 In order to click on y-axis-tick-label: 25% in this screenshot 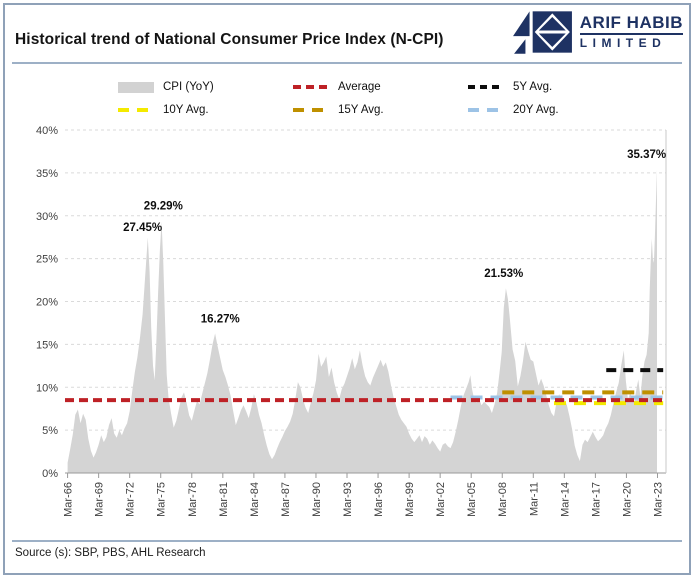, I will do `click(47, 260)`.